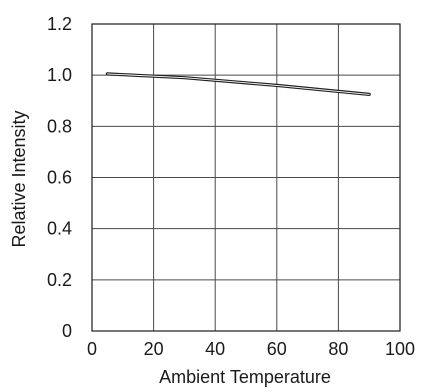 This screenshot has height=392, width=425. Describe the element at coordinates (251, 349) in the screenshot. I see `x-axis-ticks: 0 20 40 60 80 100` at that location.